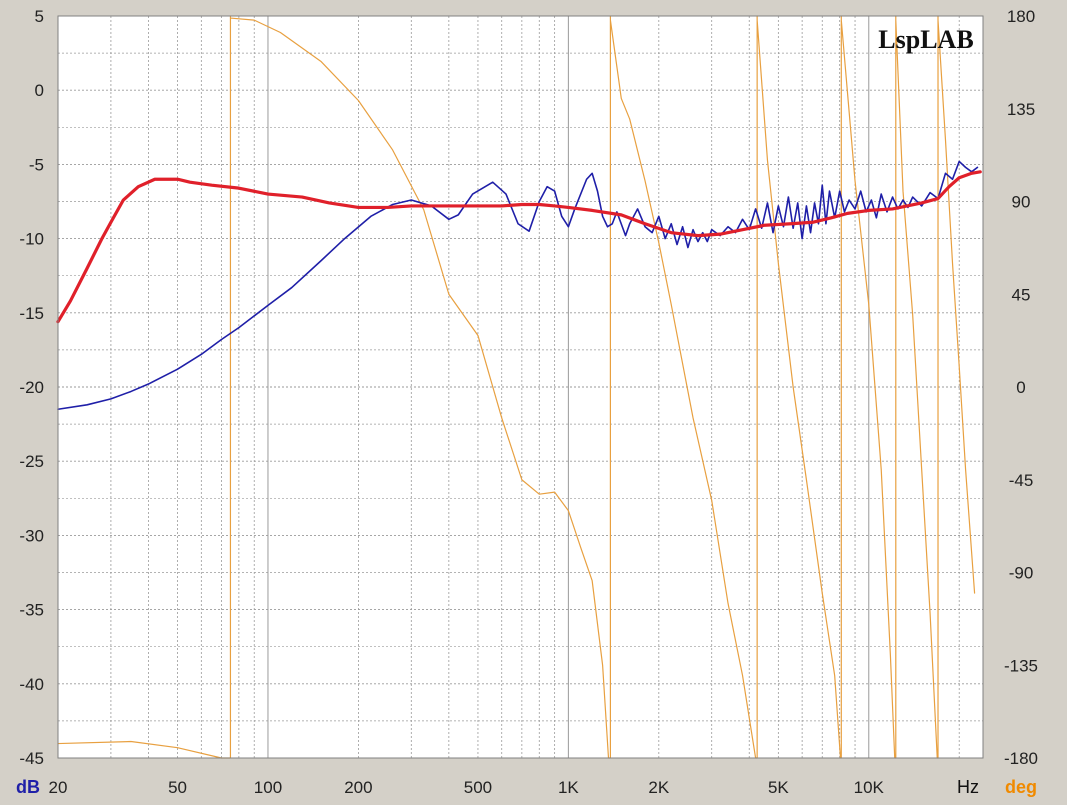 This screenshot has height=805, width=1067. What do you see at coordinates (568, 787) in the screenshot?
I see `x-tick-label: 1K` at bounding box center [568, 787].